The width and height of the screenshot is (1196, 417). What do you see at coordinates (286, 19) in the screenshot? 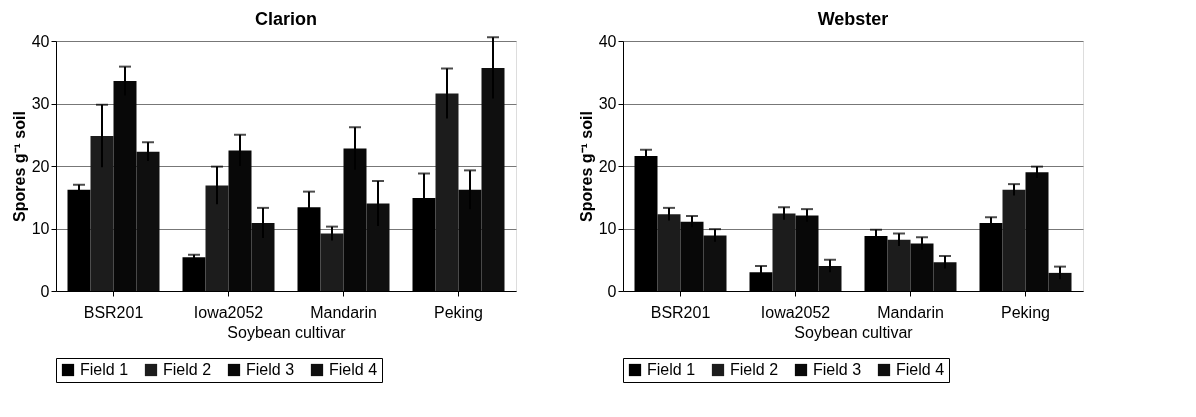
I see `chart-title: Clarion` at bounding box center [286, 19].